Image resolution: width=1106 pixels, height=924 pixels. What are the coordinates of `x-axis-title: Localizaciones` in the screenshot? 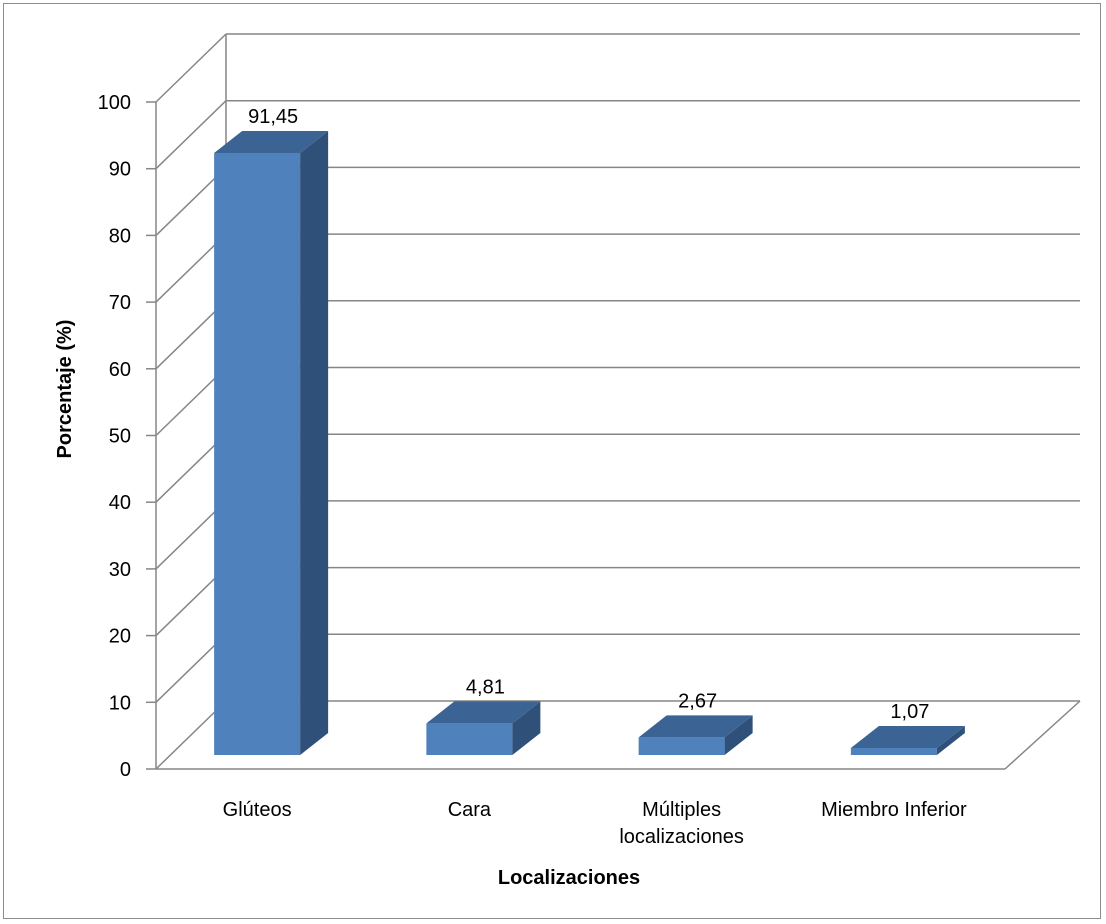 It's located at (569, 878).